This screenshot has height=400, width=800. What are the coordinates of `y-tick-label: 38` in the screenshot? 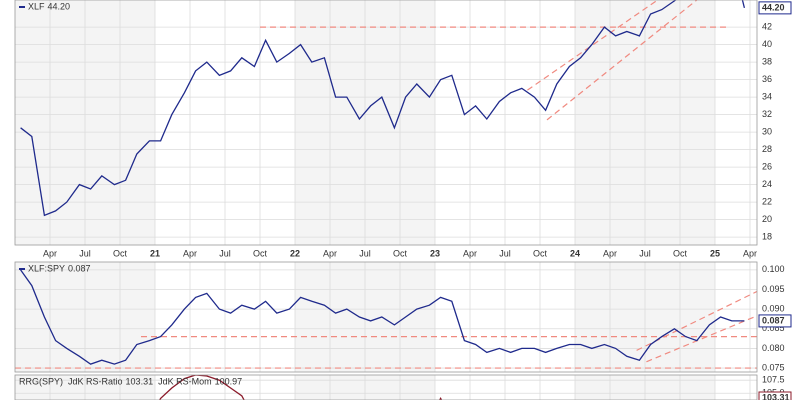 It's located at (767, 62).